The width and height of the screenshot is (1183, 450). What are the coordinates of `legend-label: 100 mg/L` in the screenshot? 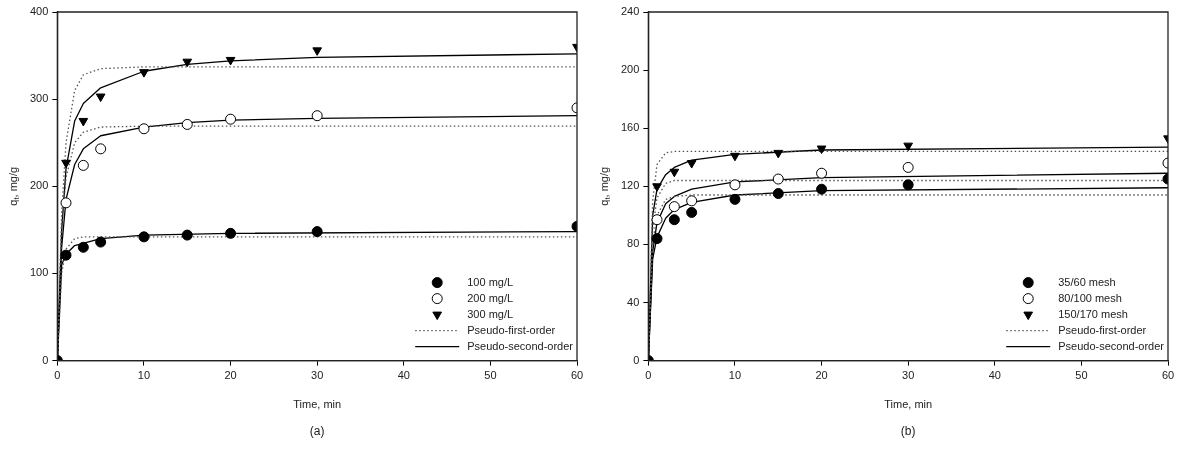 It's located at (490, 281).